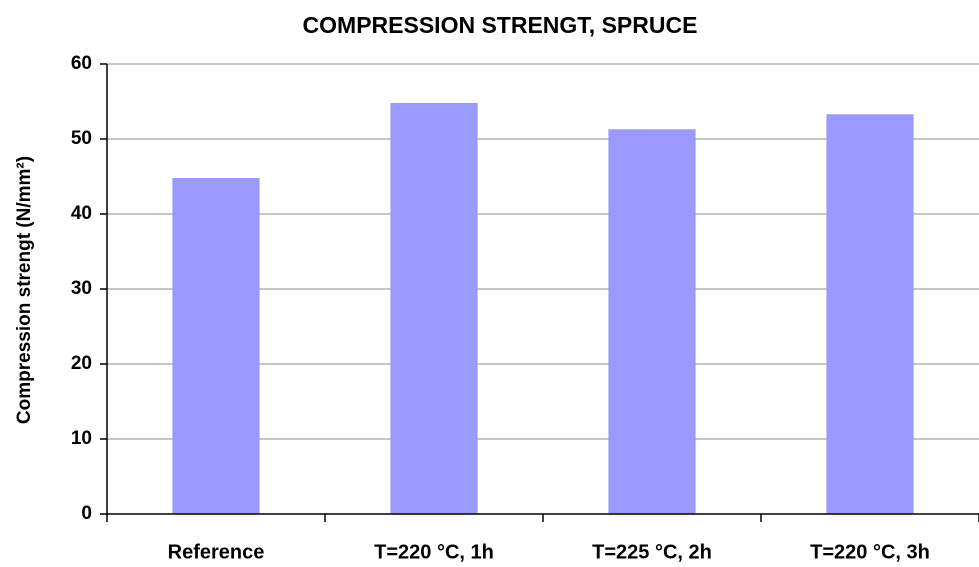  Describe the element at coordinates (216, 552) in the screenshot. I see `x-tick-label: Reference` at that location.